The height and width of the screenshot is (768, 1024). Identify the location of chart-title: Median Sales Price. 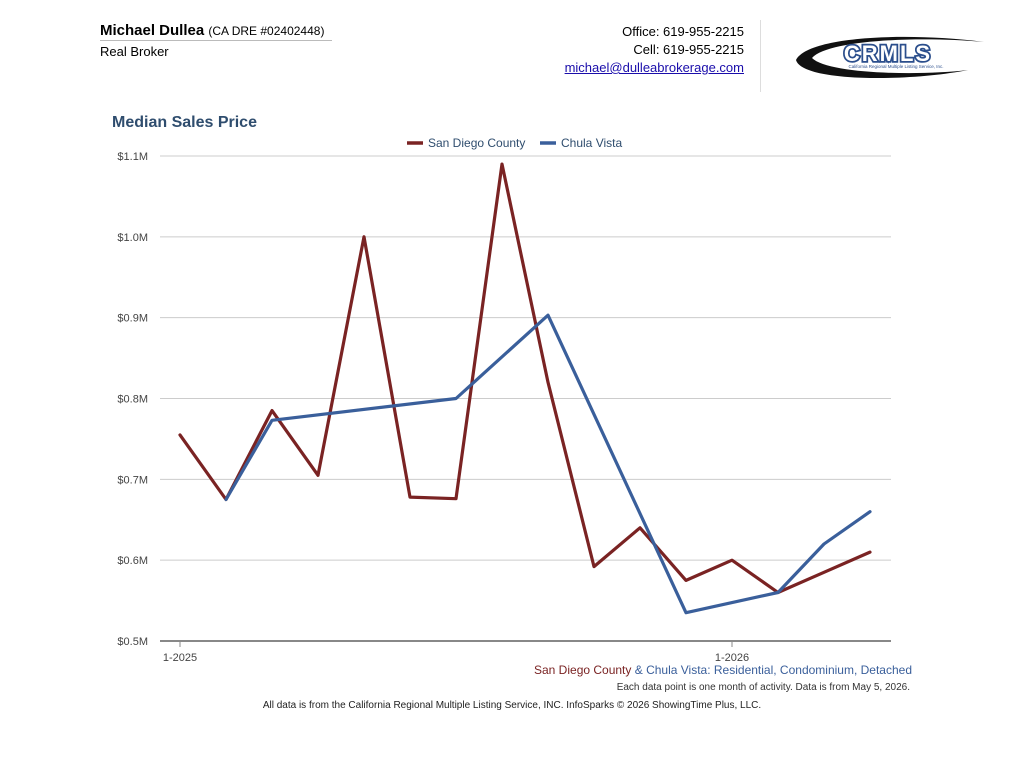
(184, 122).